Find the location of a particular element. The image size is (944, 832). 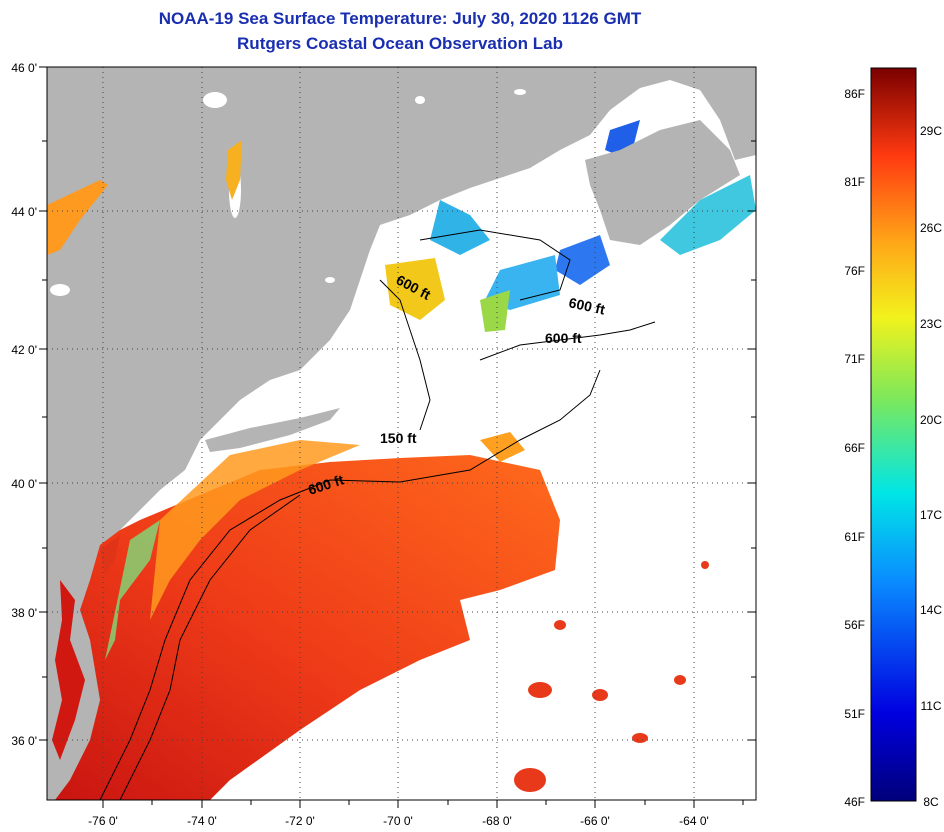

contour-label: 150 ft is located at coordinates (398, 438).